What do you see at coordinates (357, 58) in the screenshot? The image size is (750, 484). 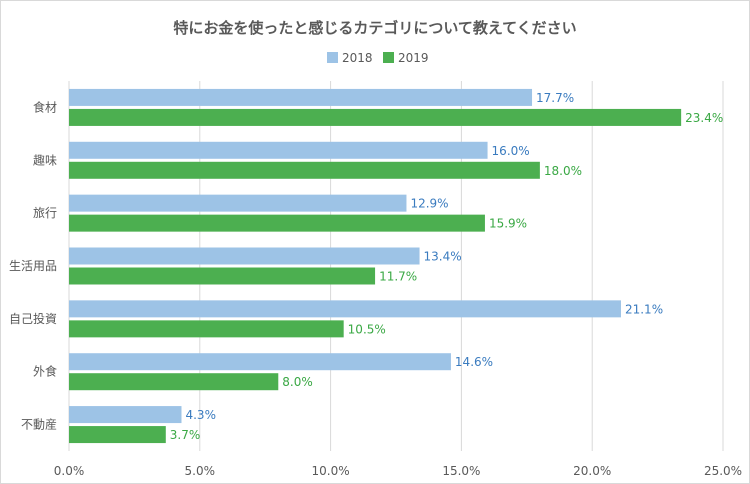 I see `legend-label-2018: 2018` at bounding box center [357, 58].